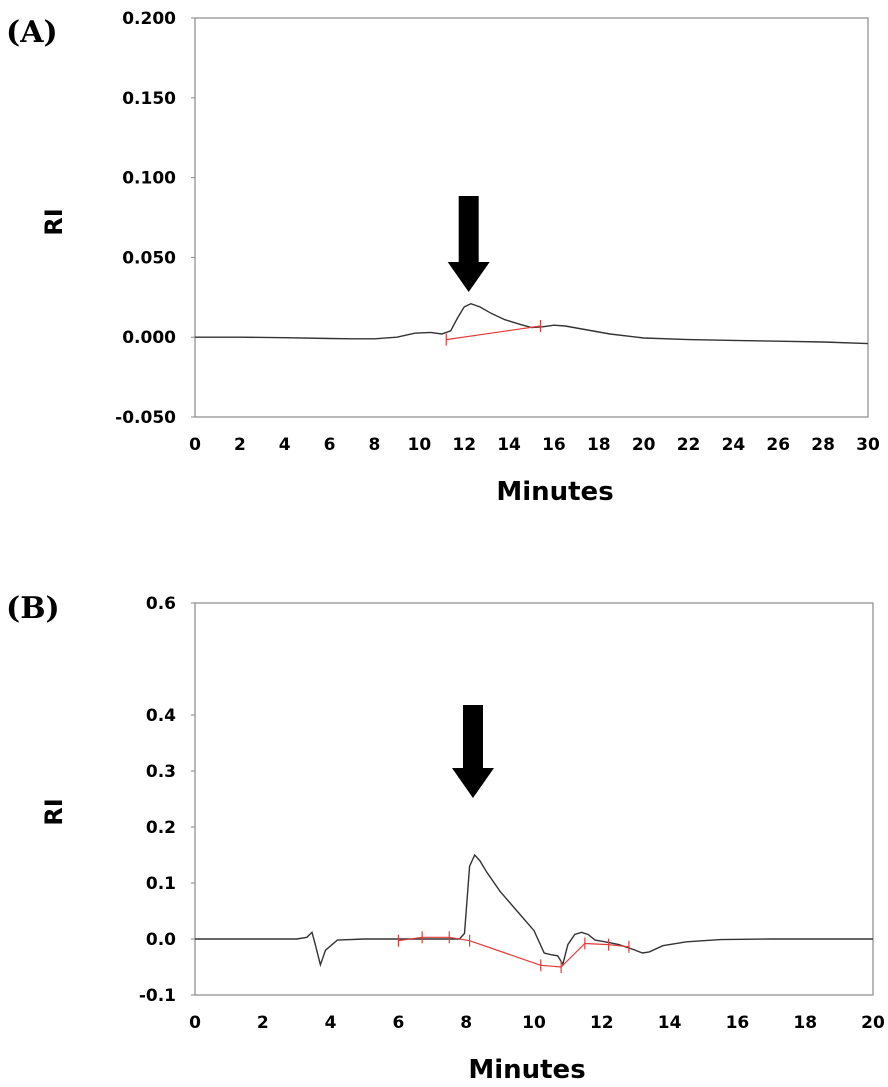 The height and width of the screenshot is (1087, 888). Describe the element at coordinates (161, 772) in the screenshot. I see `y-tick-label: 0.3` at that location.